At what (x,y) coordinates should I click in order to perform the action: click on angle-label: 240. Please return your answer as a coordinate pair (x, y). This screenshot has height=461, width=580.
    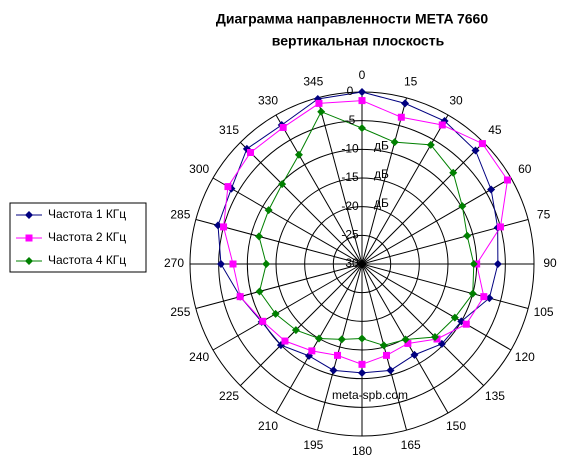
    Looking at the image, I should click on (199, 357).